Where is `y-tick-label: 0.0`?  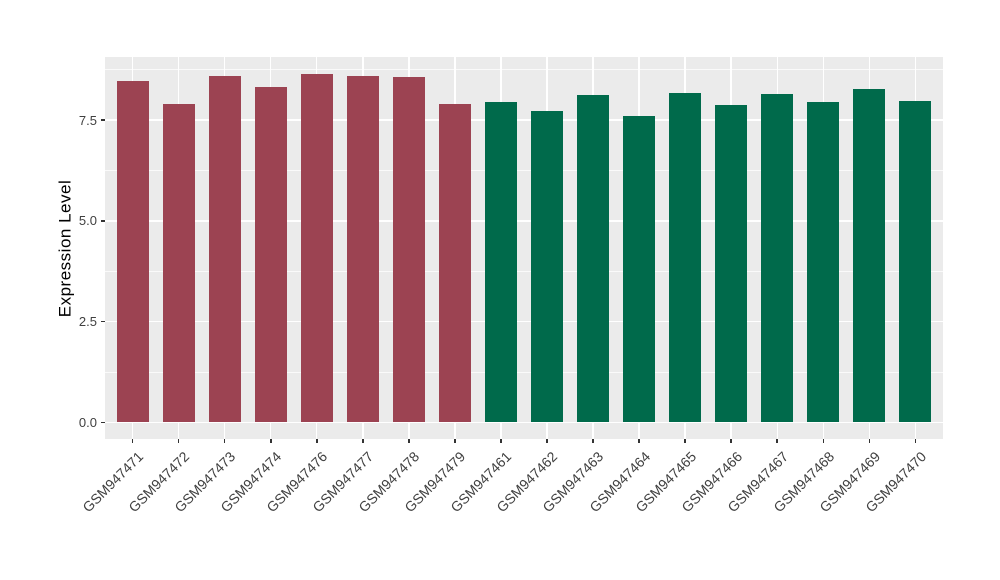
y-tick-label: 0.0 is located at coordinates (87, 422).